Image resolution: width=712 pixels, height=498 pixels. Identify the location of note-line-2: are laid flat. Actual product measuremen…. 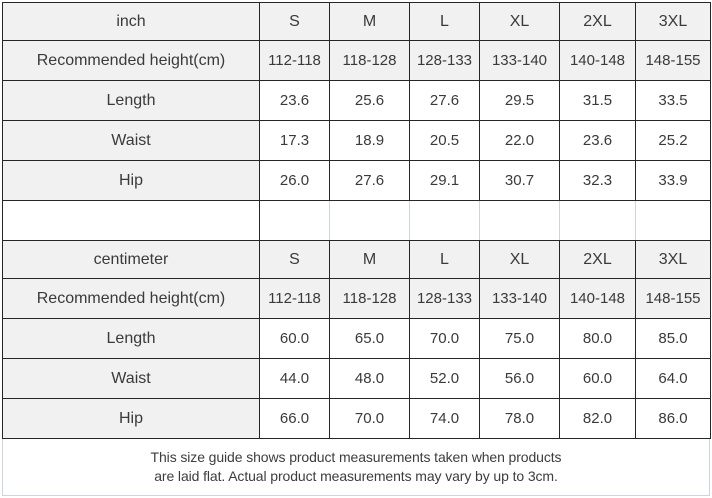
(356, 476).